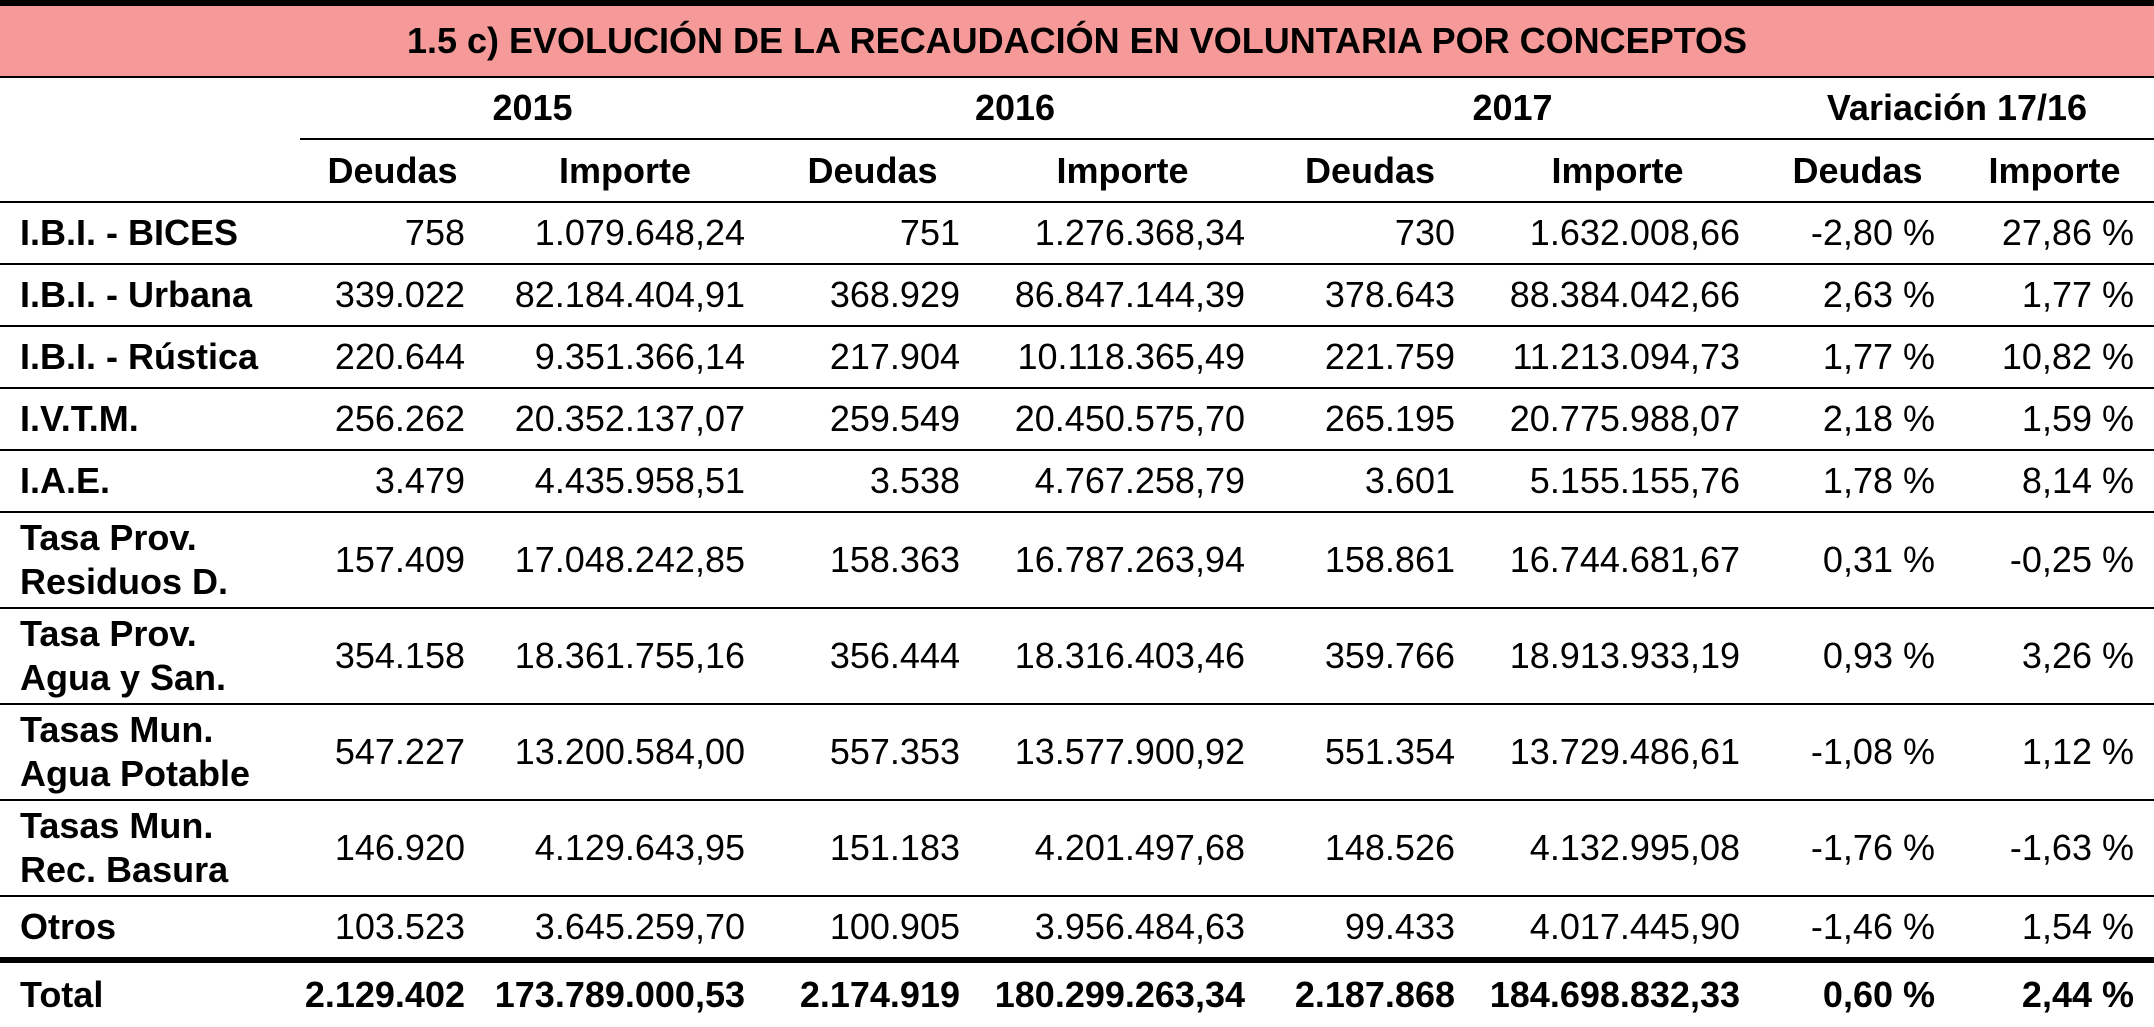 This screenshot has width=2154, height=1027. What do you see at coordinates (872, 295) in the screenshot?
I see `cell-value: 368.929` at bounding box center [872, 295].